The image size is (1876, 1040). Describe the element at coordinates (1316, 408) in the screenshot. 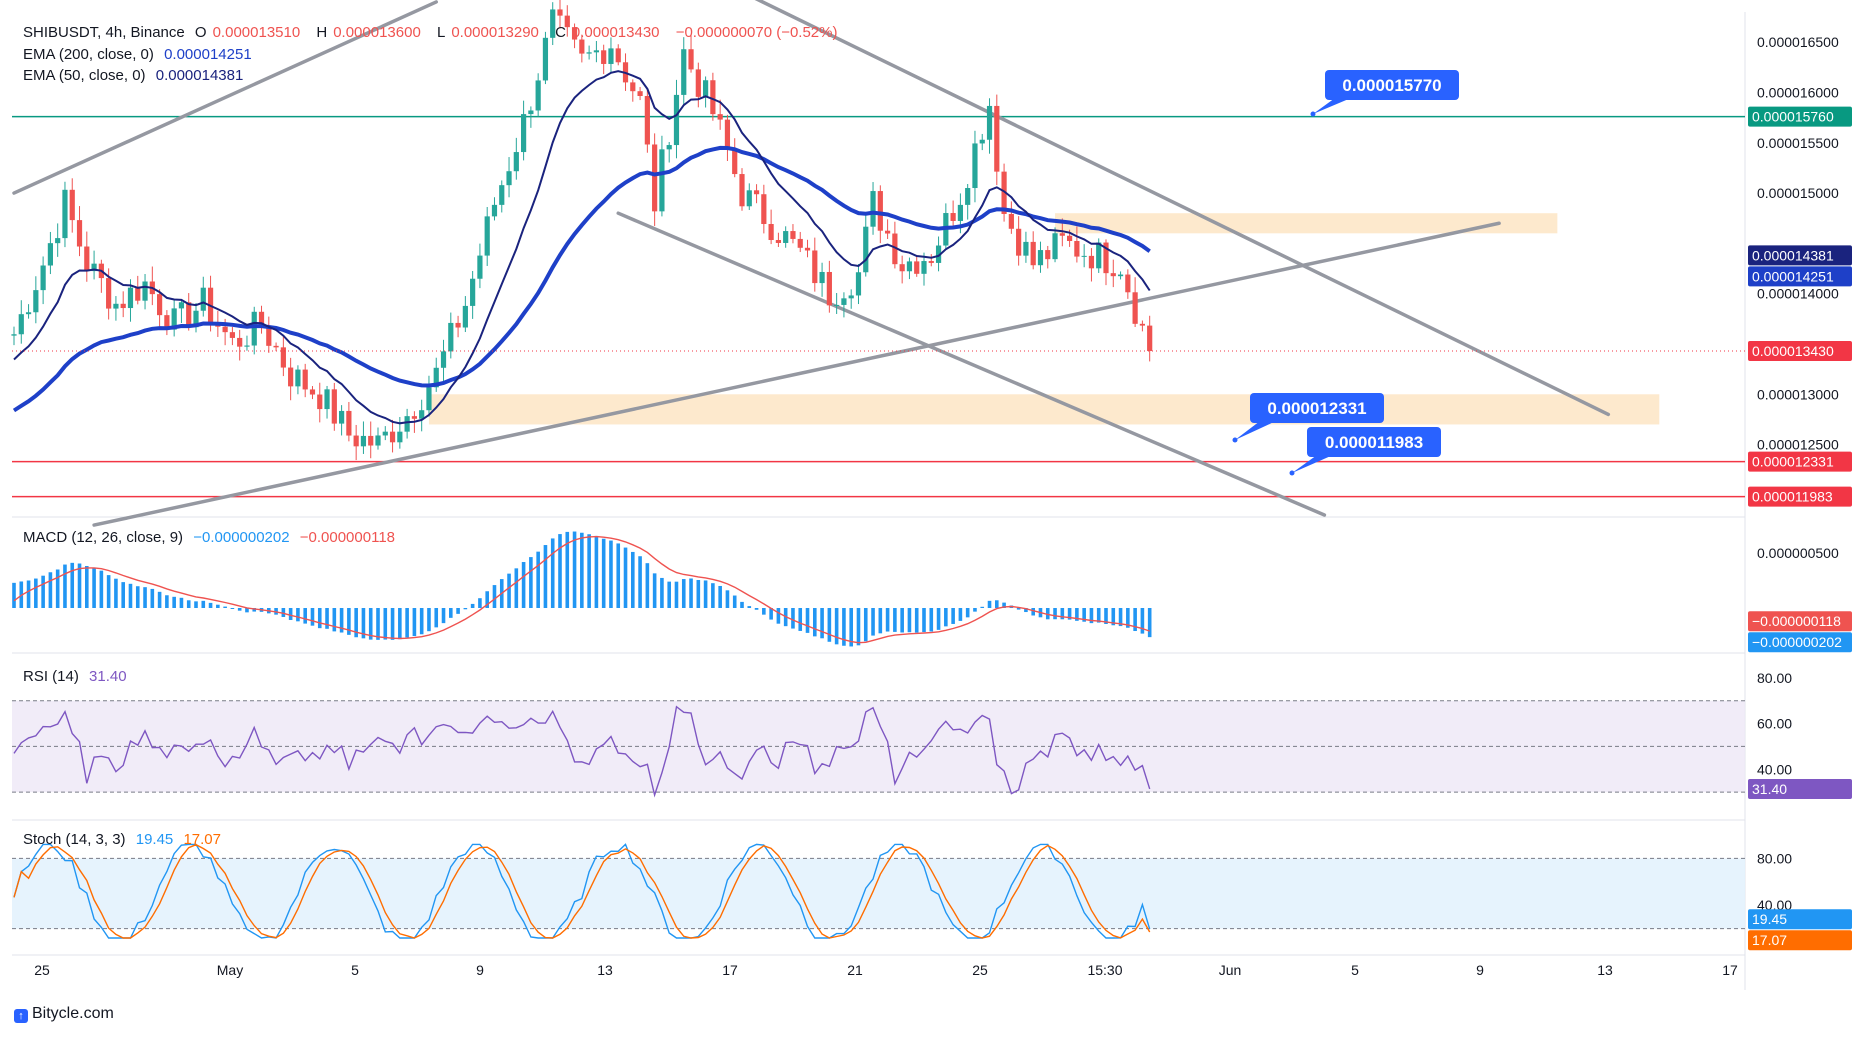

I see `callout-text: 0.000012331` at that location.